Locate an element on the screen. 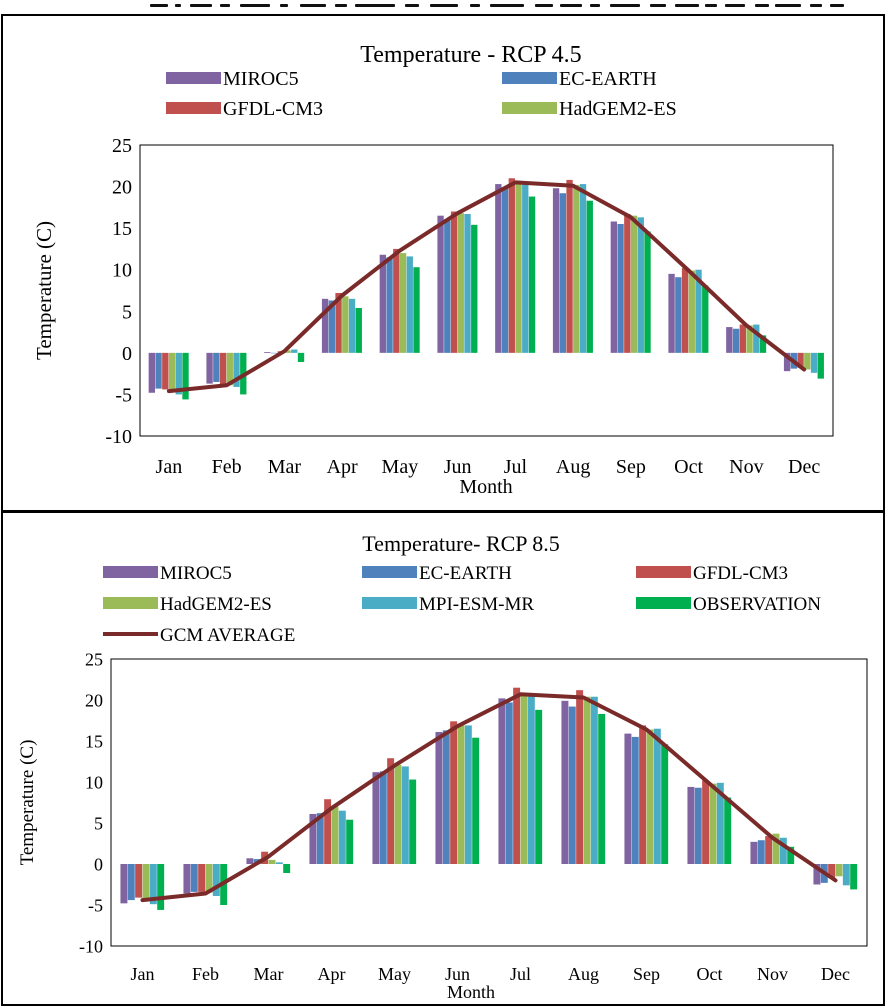  y-tick-label: -5 is located at coordinates (123, 395).